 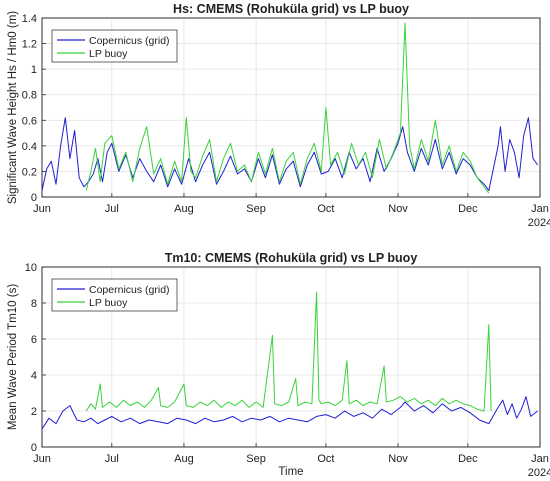 I want to click on y-tick-label: 4, so click(x=34, y=376).